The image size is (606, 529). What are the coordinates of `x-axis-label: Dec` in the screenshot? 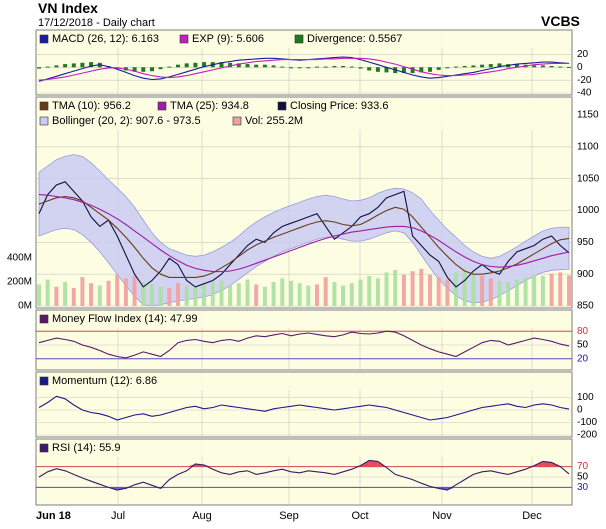 It's located at (532, 516).